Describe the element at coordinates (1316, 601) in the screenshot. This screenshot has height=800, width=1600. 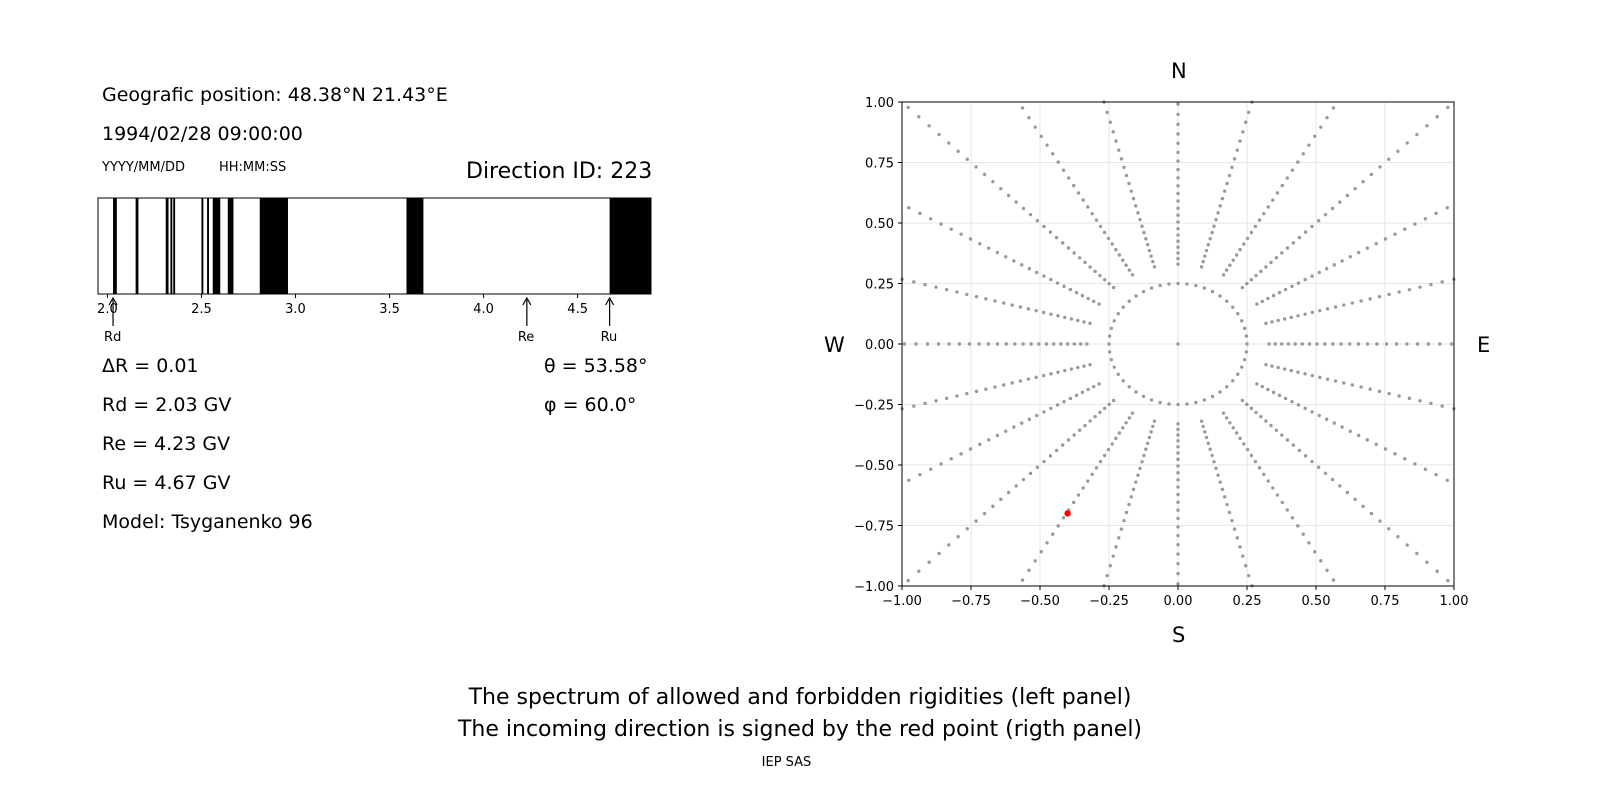
I see `scatter-x-tick-label: 0.50` at that location.